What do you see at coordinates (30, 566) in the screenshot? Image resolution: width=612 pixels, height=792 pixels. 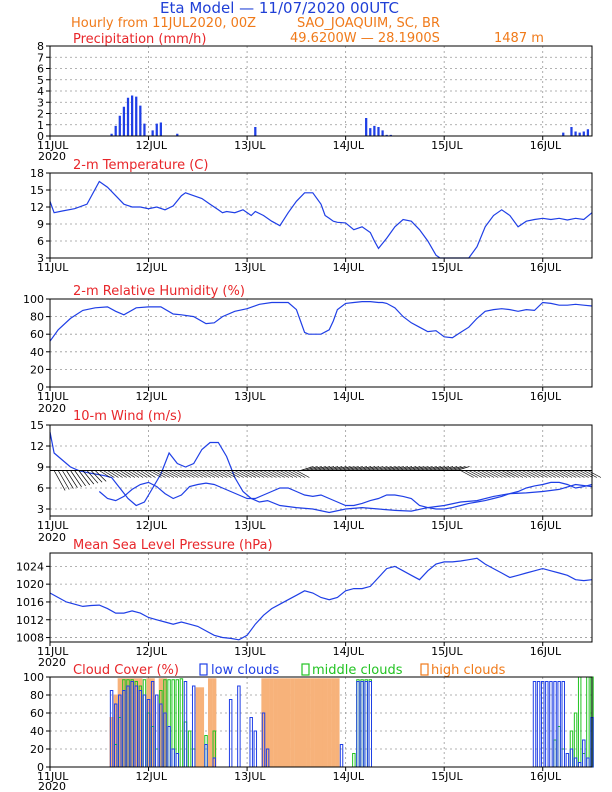 I see `y-tick-label: 1024` at bounding box center [30, 566].